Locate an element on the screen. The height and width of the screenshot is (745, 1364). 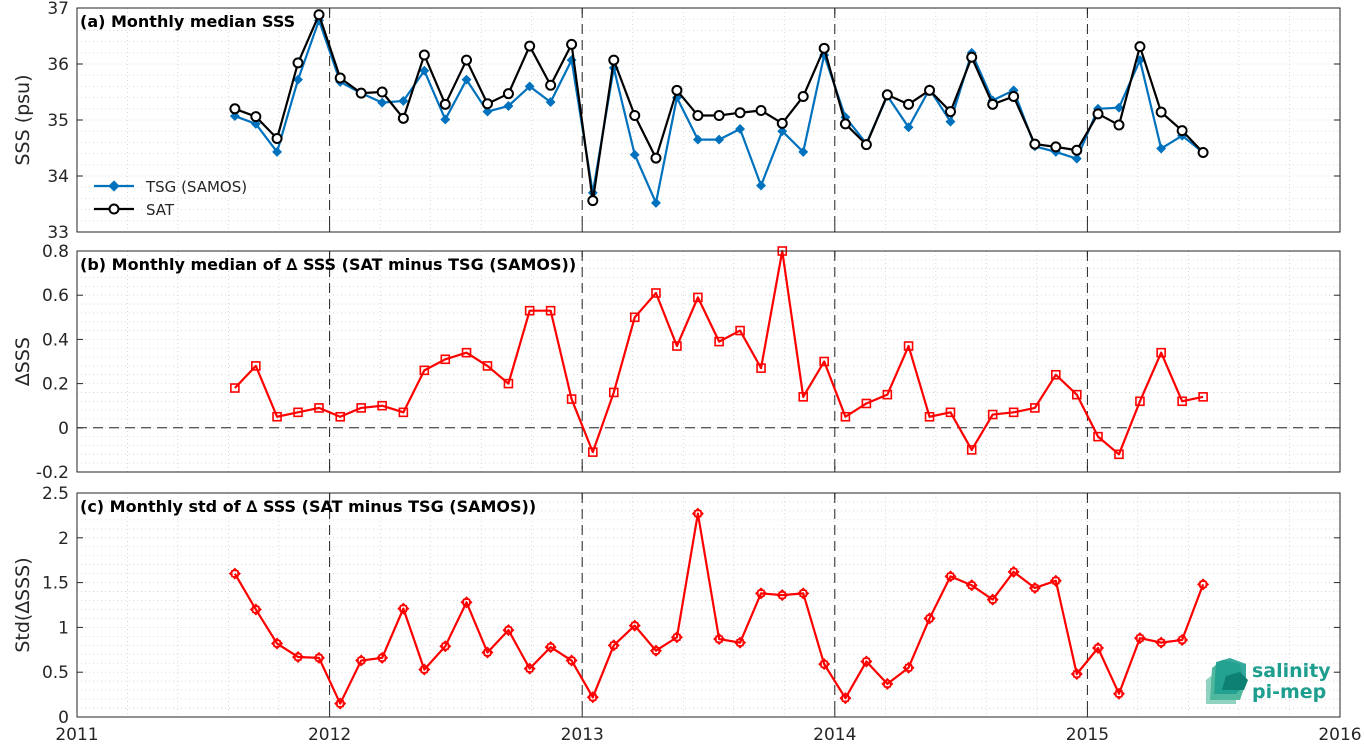
y-tick-label: 0.6 is located at coordinates (55, 296).